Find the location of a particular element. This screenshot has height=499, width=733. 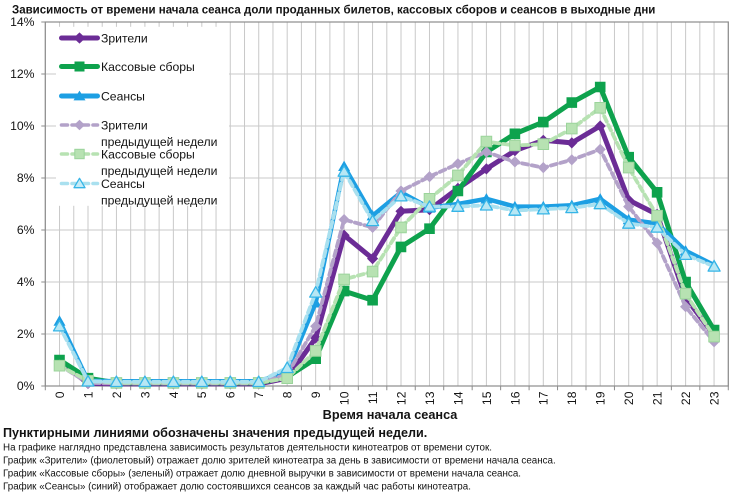

svg-text: 3 is located at coordinates (145, 394).